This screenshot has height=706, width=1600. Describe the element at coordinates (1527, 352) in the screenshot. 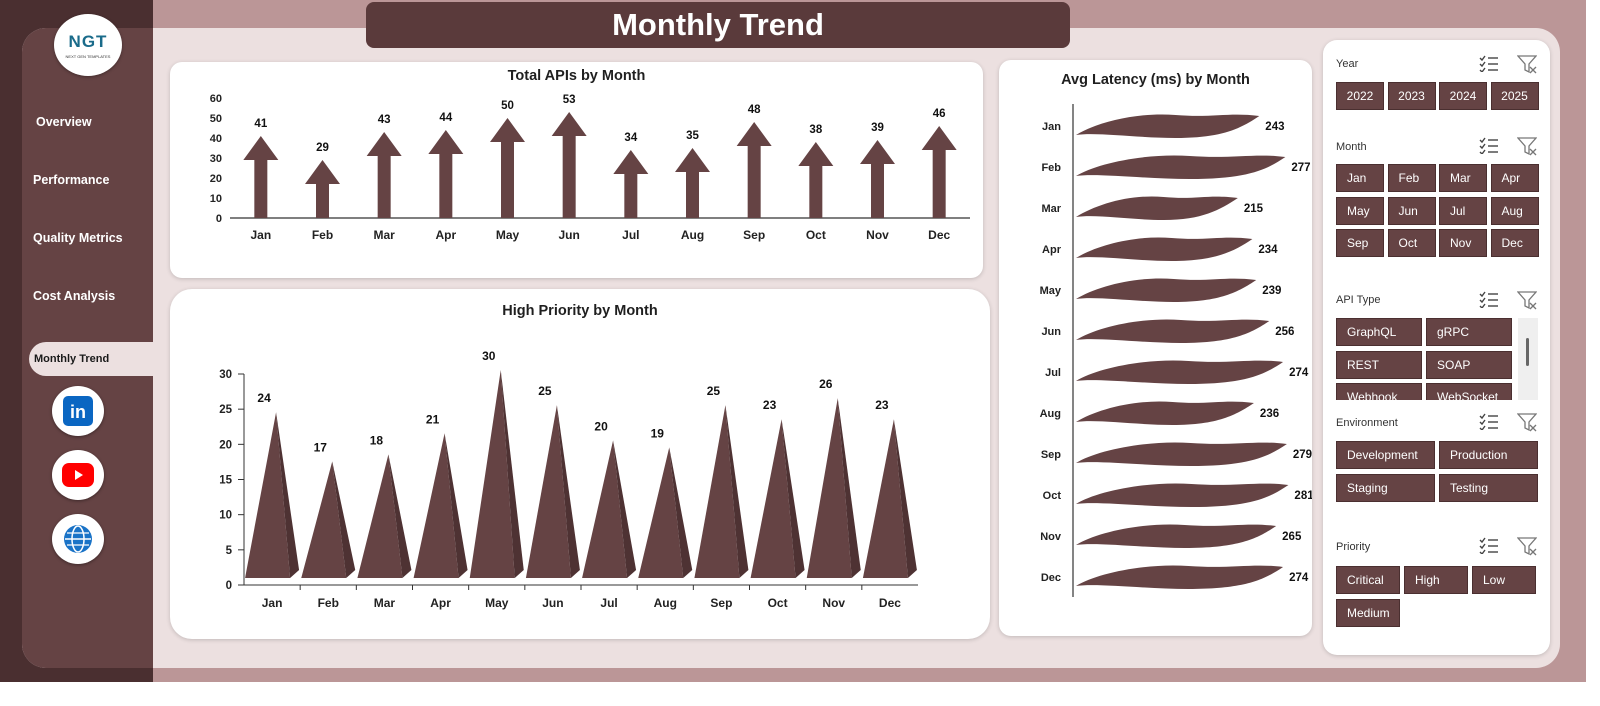

I see `scrollbar-thumb` at that location.